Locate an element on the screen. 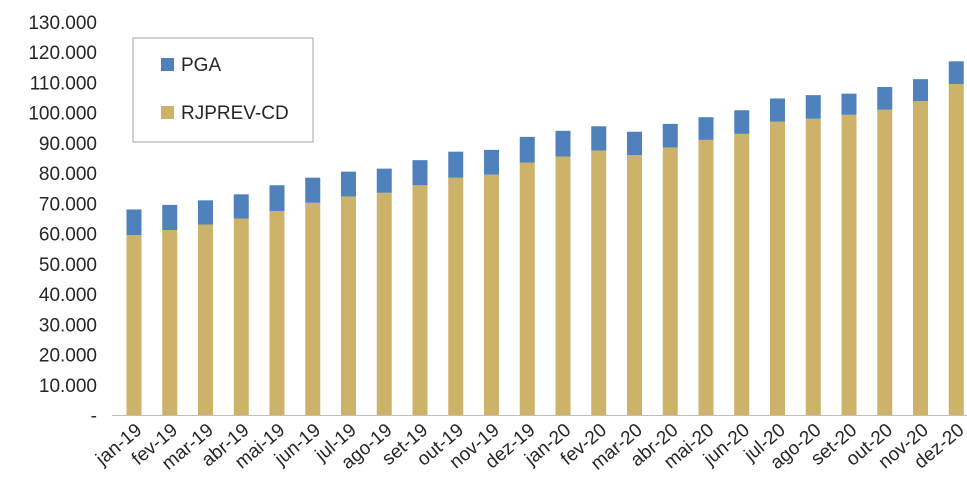 Image resolution: width=967 pixels, height=495 pixels. y-tick-label: 30.000 is located at coordinates (68, 325).